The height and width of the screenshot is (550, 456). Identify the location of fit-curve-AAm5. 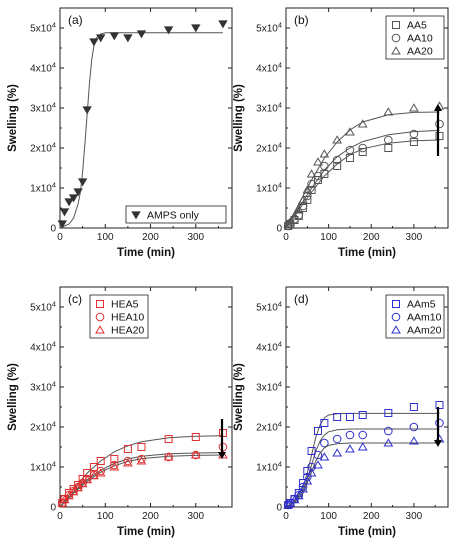
(362, 460).